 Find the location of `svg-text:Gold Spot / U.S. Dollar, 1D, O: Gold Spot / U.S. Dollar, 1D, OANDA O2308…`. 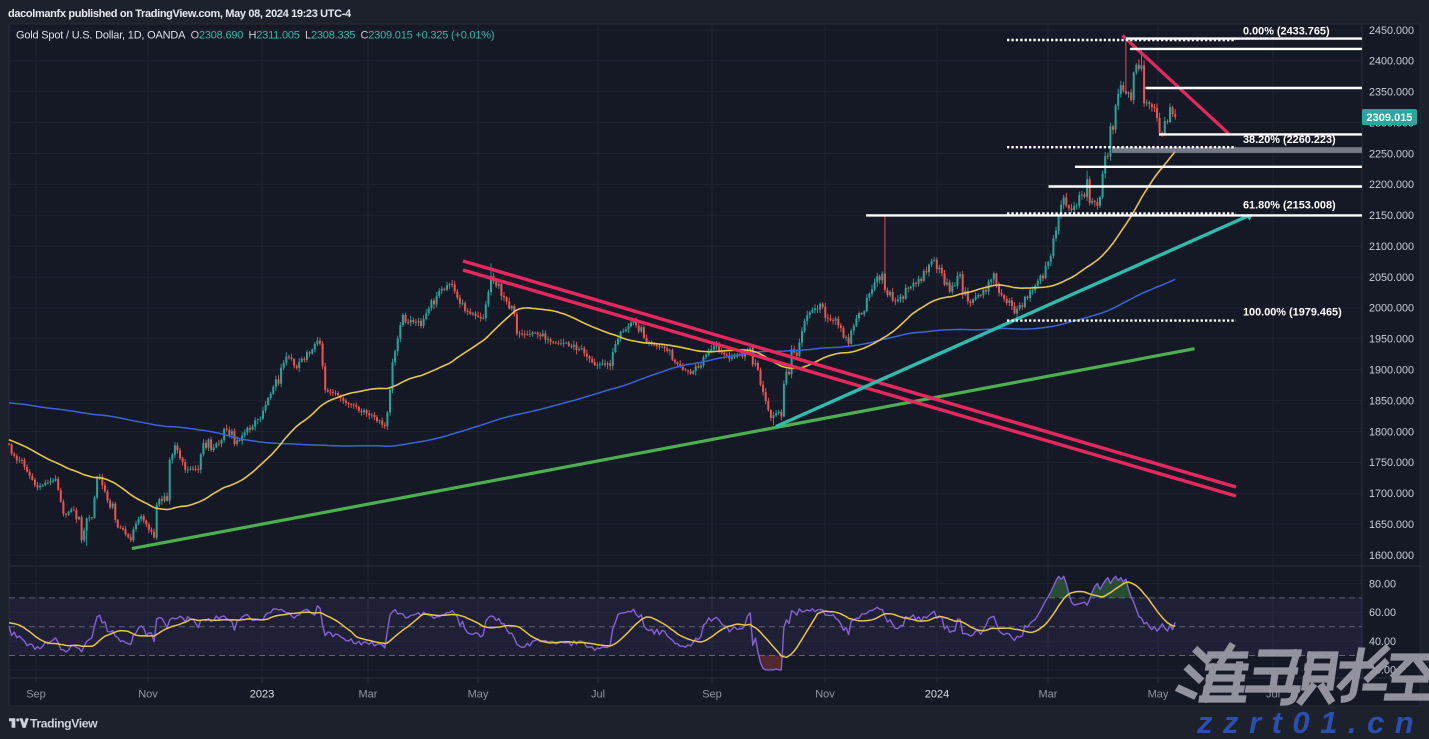

svg-text:Gold Spot / U.S. Dollar, 1D, O: Gold Spot / U.S. Dollar, 1D, OANDA O2308… is located at coordinates (255, 36).